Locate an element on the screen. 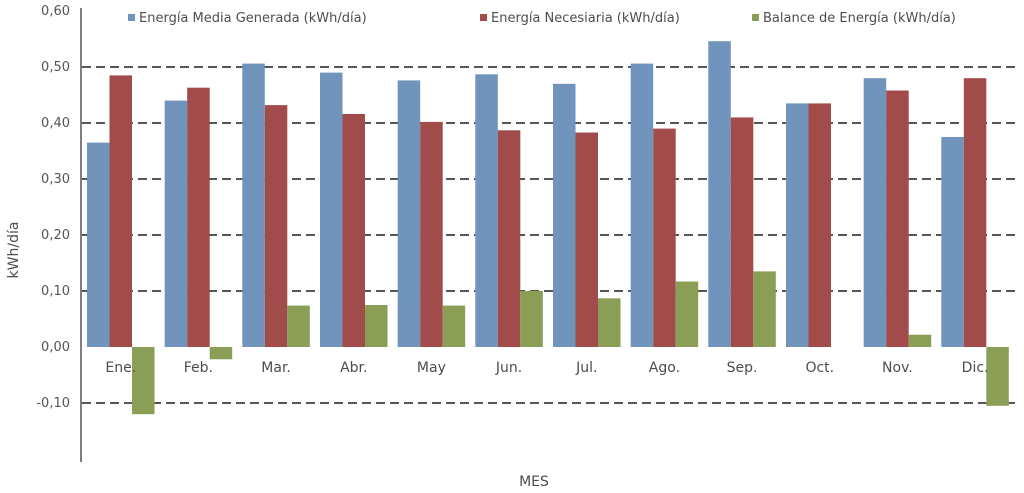  y-tick-label: 0,20 is located at coordinates (55, 235).